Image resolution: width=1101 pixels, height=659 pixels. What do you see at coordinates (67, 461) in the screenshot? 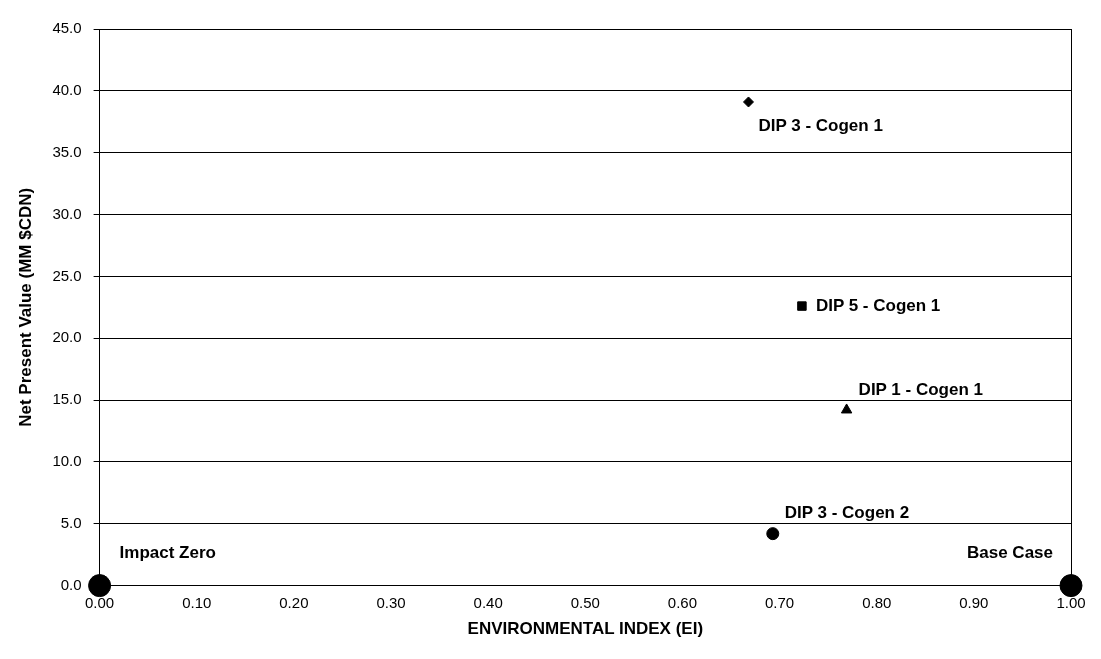
I see `y-tick-label: 10.0` at bounding box center [67, 461].